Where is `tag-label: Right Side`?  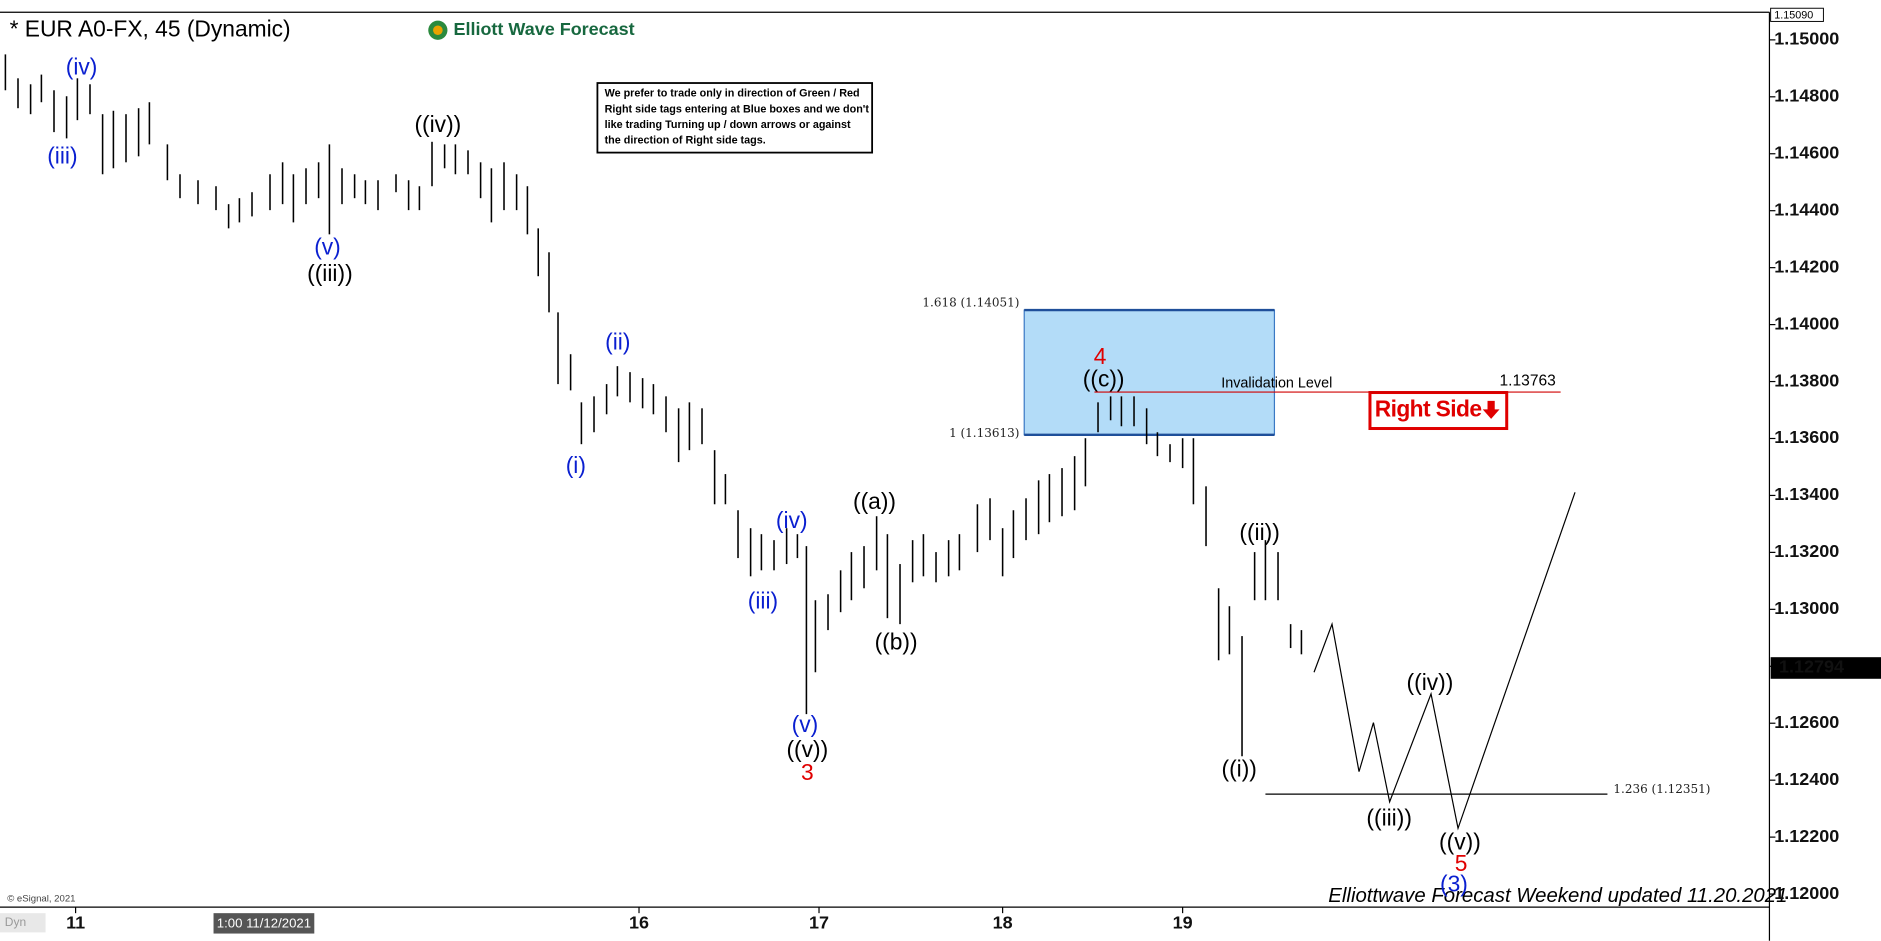
tag-label: Right Side is located at coordinates (1428, 409).